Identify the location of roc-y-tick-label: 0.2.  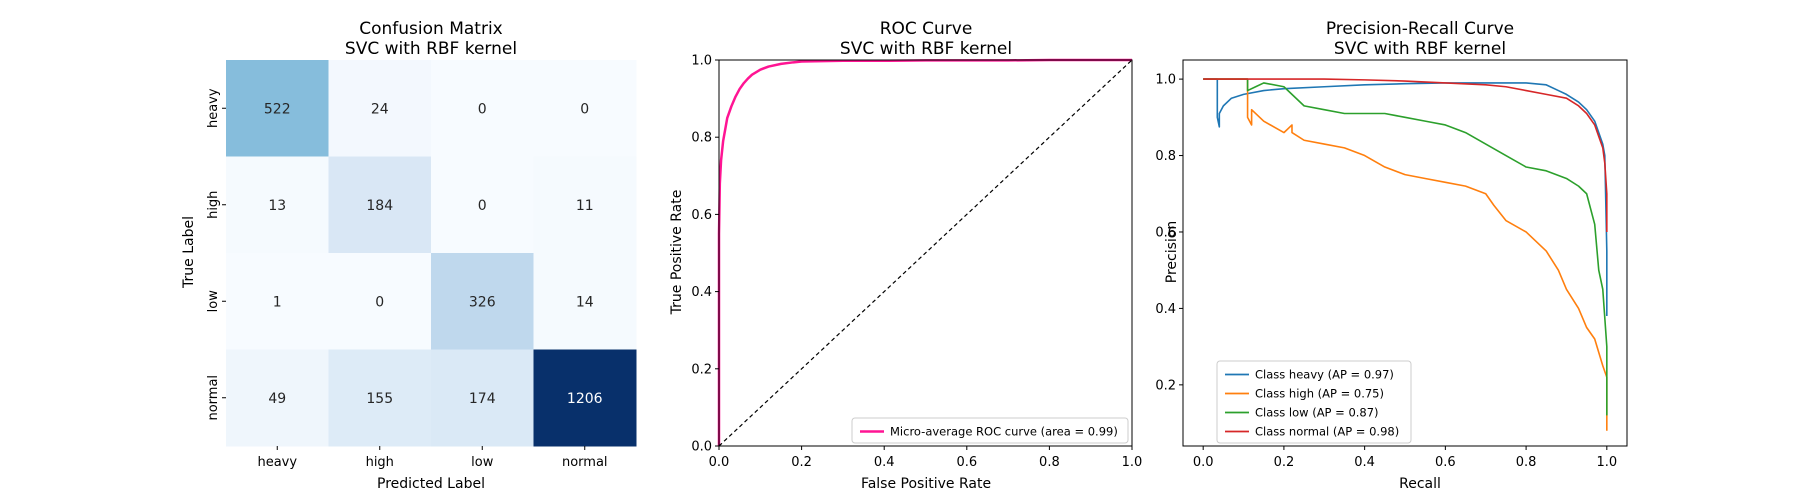
(701, 369).